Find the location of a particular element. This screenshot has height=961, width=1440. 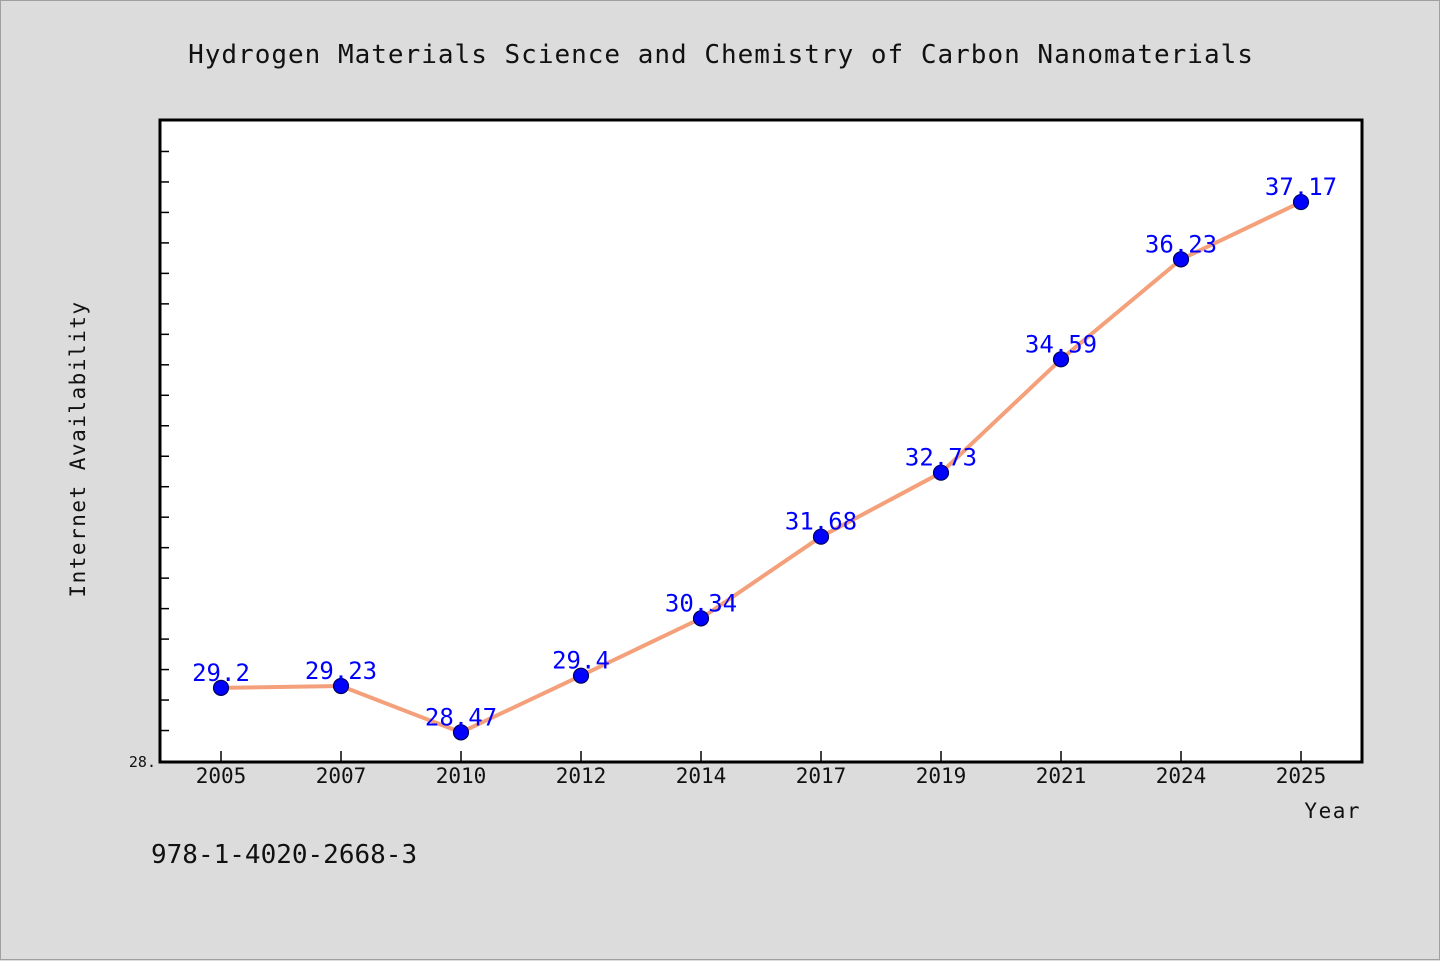

data-point-2019 is located at coordinates (941, 472).